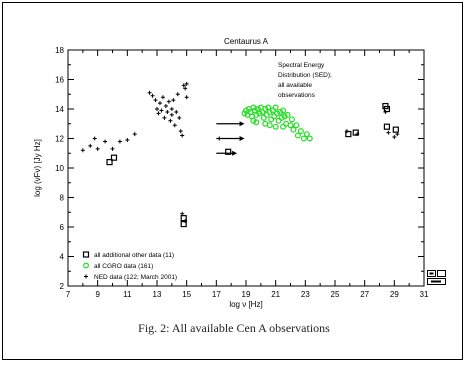  I want to click on journal-logo, so click(436, 277).